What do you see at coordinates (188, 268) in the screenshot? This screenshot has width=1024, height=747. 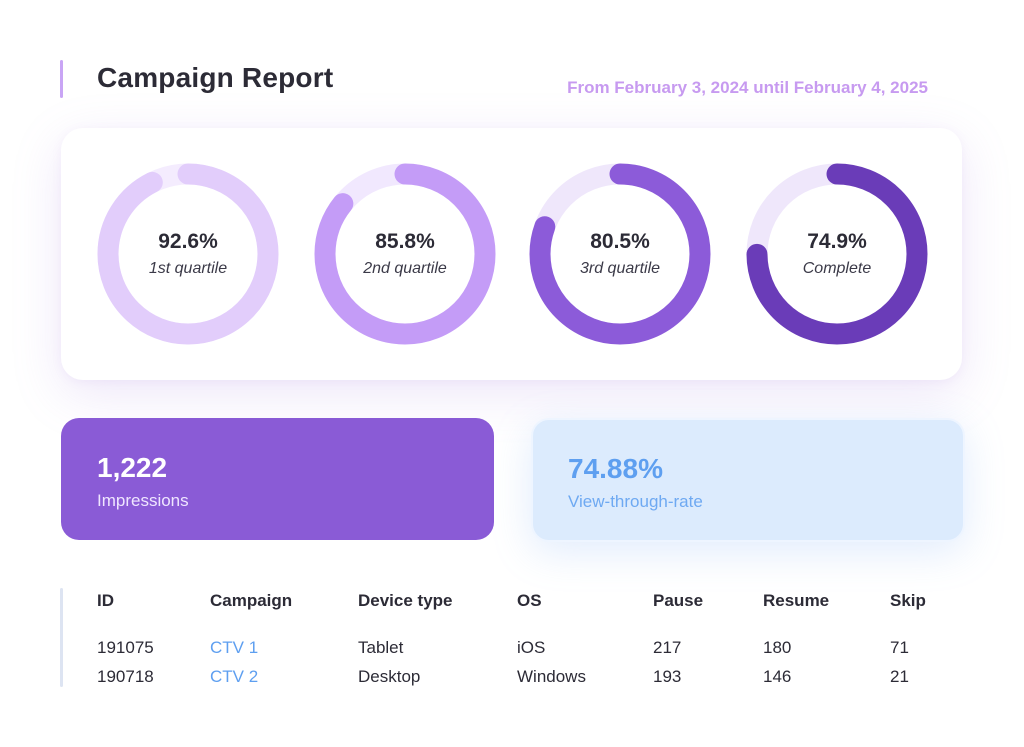 I see `ring-label: 1st quartile` at bounding box center [188, 268].